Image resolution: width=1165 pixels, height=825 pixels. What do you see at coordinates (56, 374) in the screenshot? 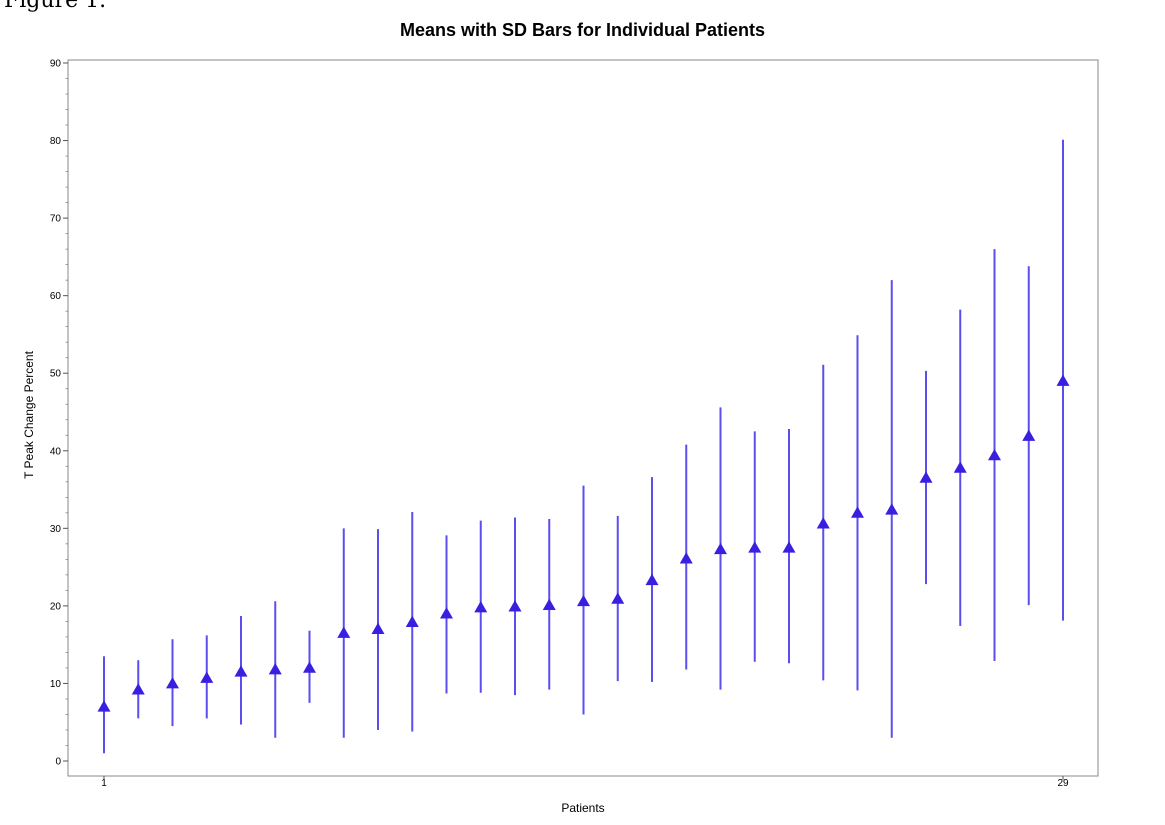
I see `y-tick-label-50: 50` at bounding box center [56, 374].